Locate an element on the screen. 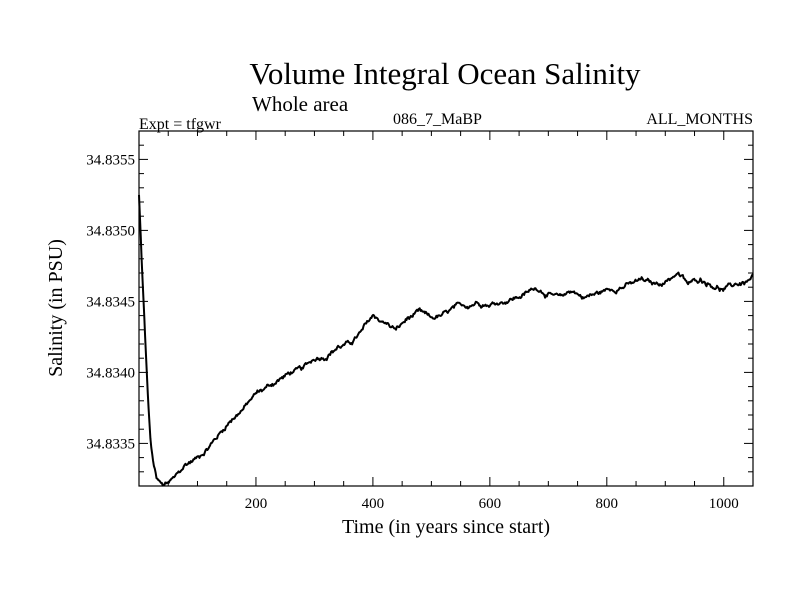  y-tick-label: 34.8355 is located at coordinates (110, 160).